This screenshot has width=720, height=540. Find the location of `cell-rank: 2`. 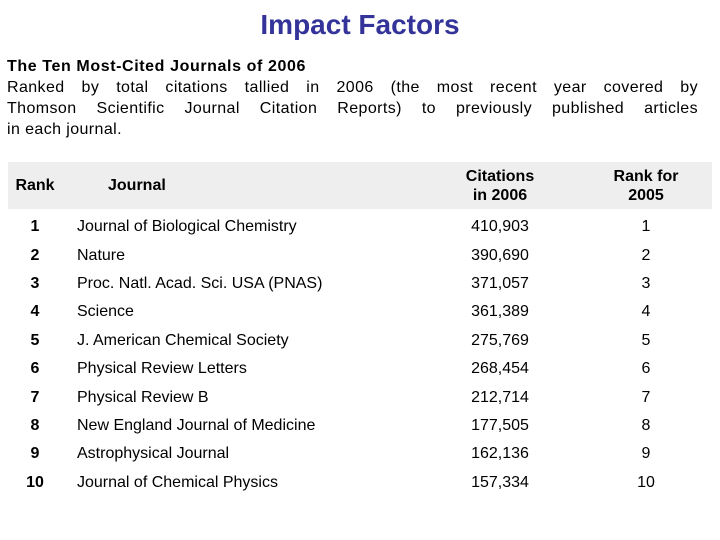

cell-rank: 2 is located at coordinates (35, 255).